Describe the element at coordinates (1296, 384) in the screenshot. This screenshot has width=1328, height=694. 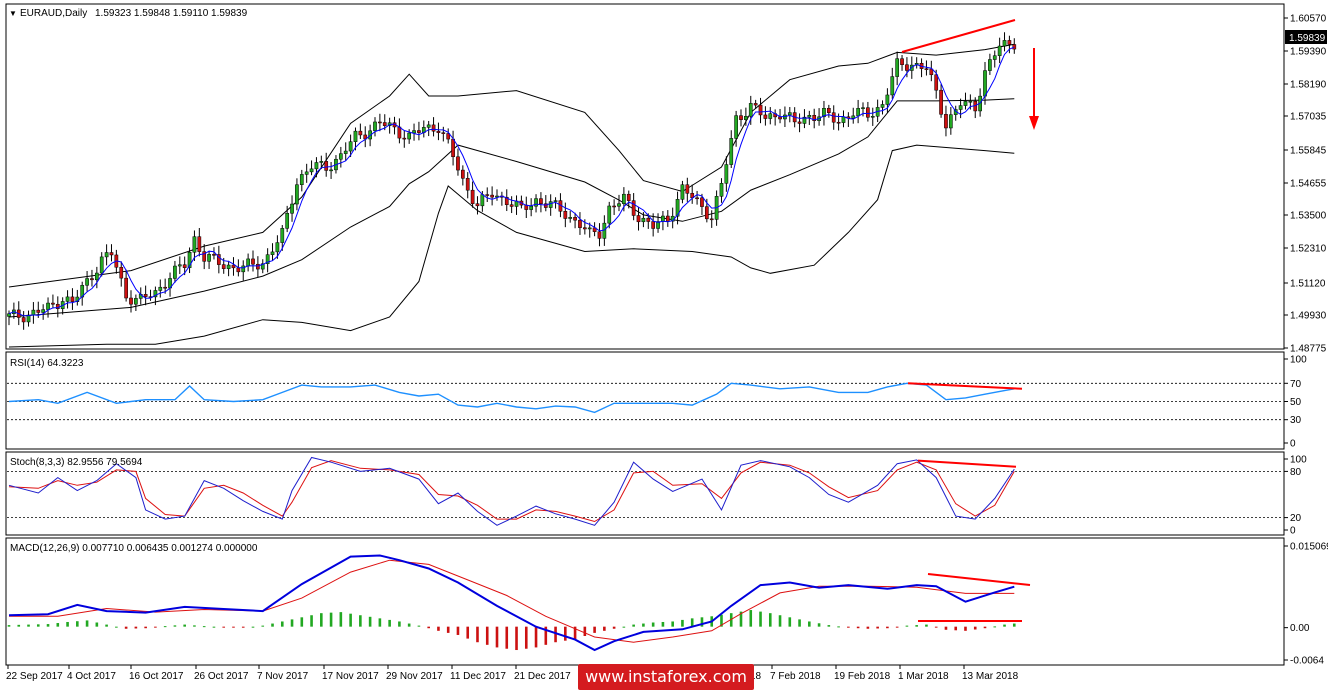
I see `rsi-axis-label: 70` at that location.